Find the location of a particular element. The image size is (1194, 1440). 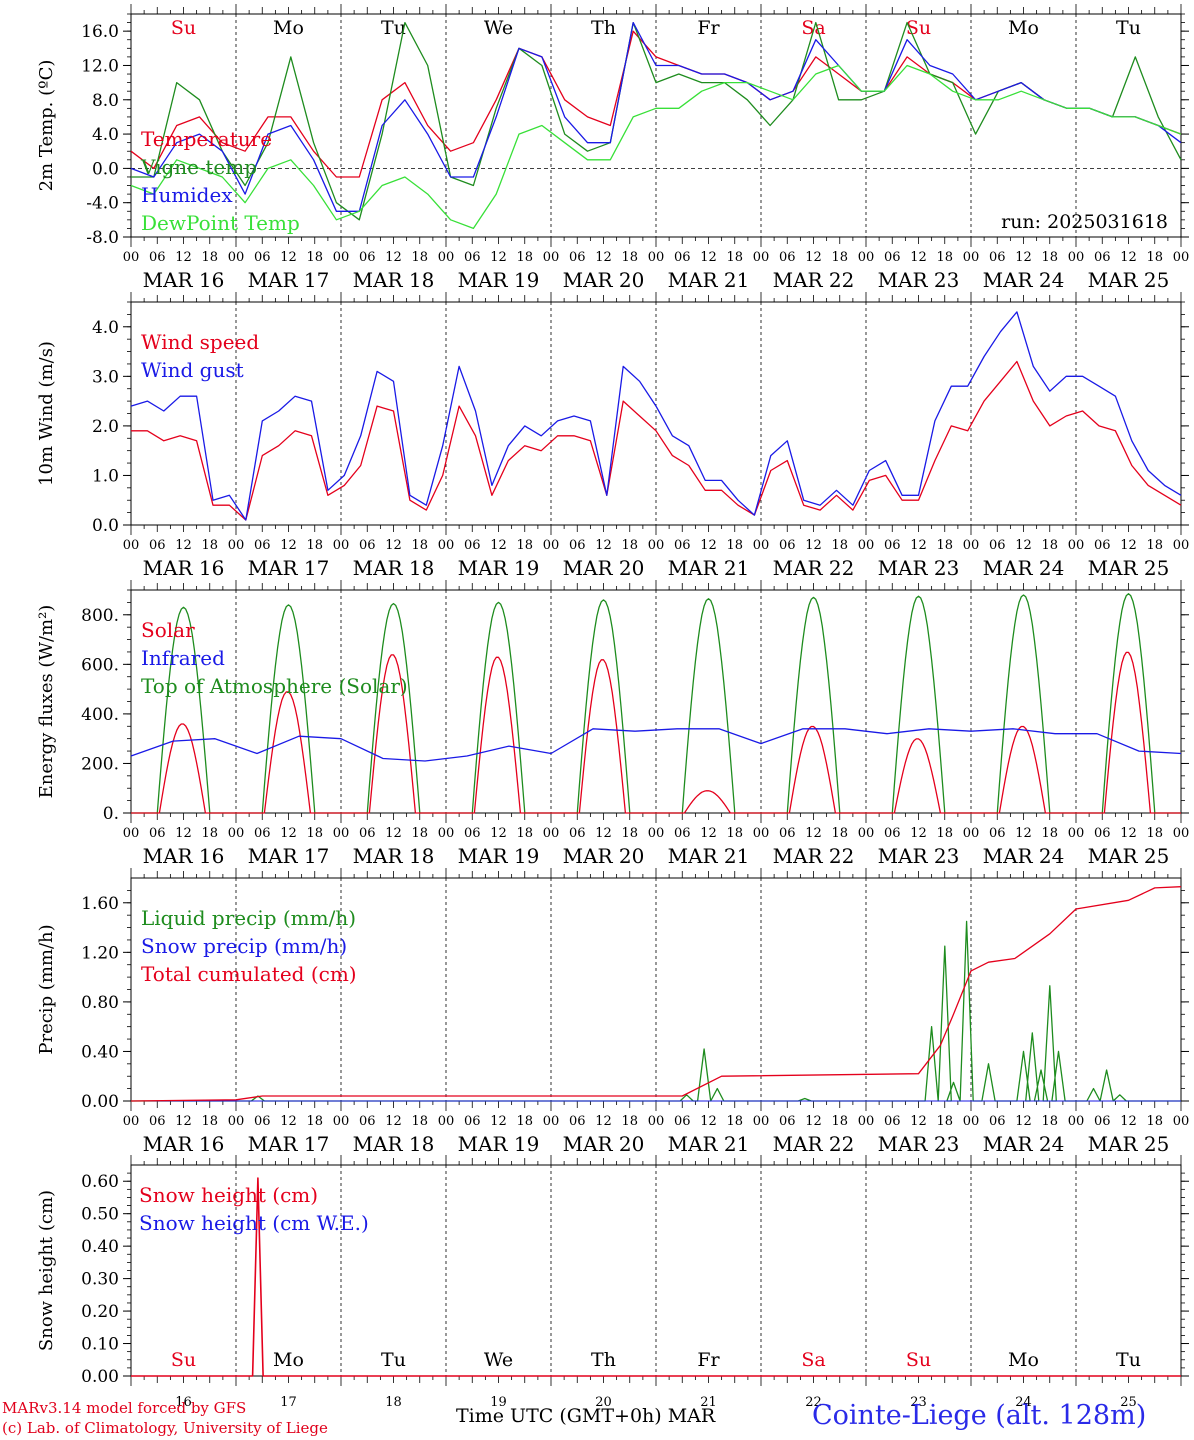

legend-entry: Wind speed is located at coordinates (200, 342).